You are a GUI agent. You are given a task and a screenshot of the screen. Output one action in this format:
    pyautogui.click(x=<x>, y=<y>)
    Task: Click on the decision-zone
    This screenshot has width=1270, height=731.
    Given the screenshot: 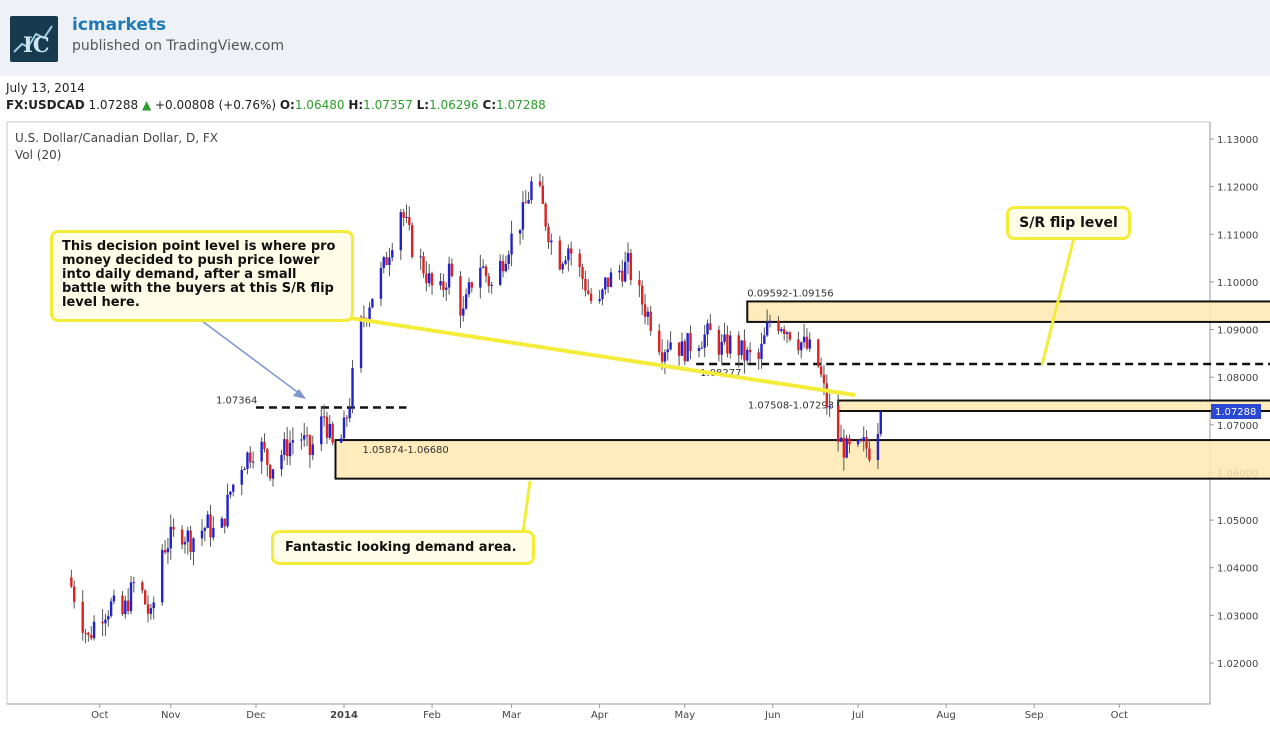 What is the action you would take?
    pyautogui.click(x=1053, y=406)
    